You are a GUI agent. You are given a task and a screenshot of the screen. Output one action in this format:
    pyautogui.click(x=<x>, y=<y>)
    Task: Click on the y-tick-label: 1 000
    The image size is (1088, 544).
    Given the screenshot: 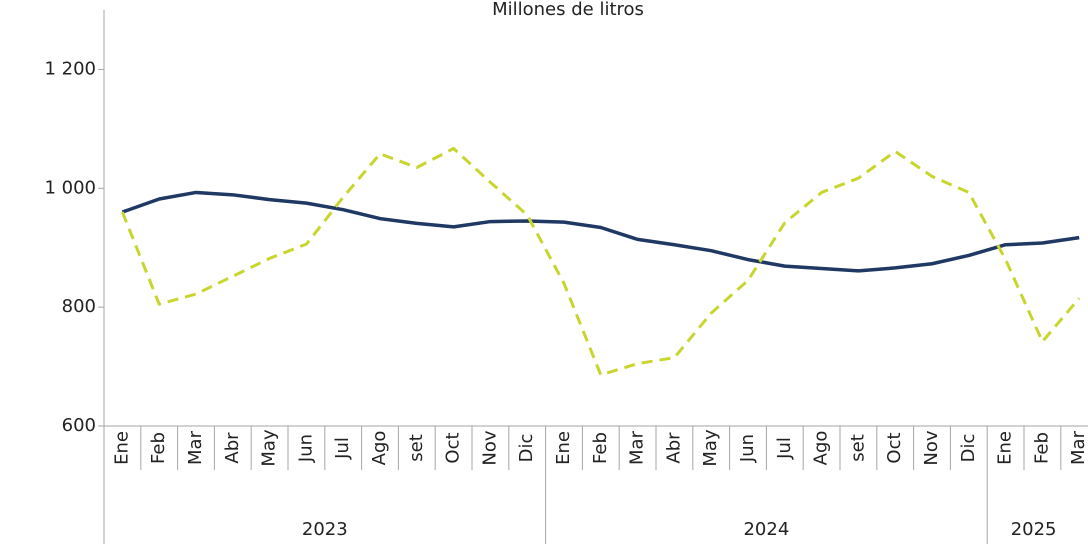 What is the action you would take?
    pyautogui.click(x=70, y=187)
    